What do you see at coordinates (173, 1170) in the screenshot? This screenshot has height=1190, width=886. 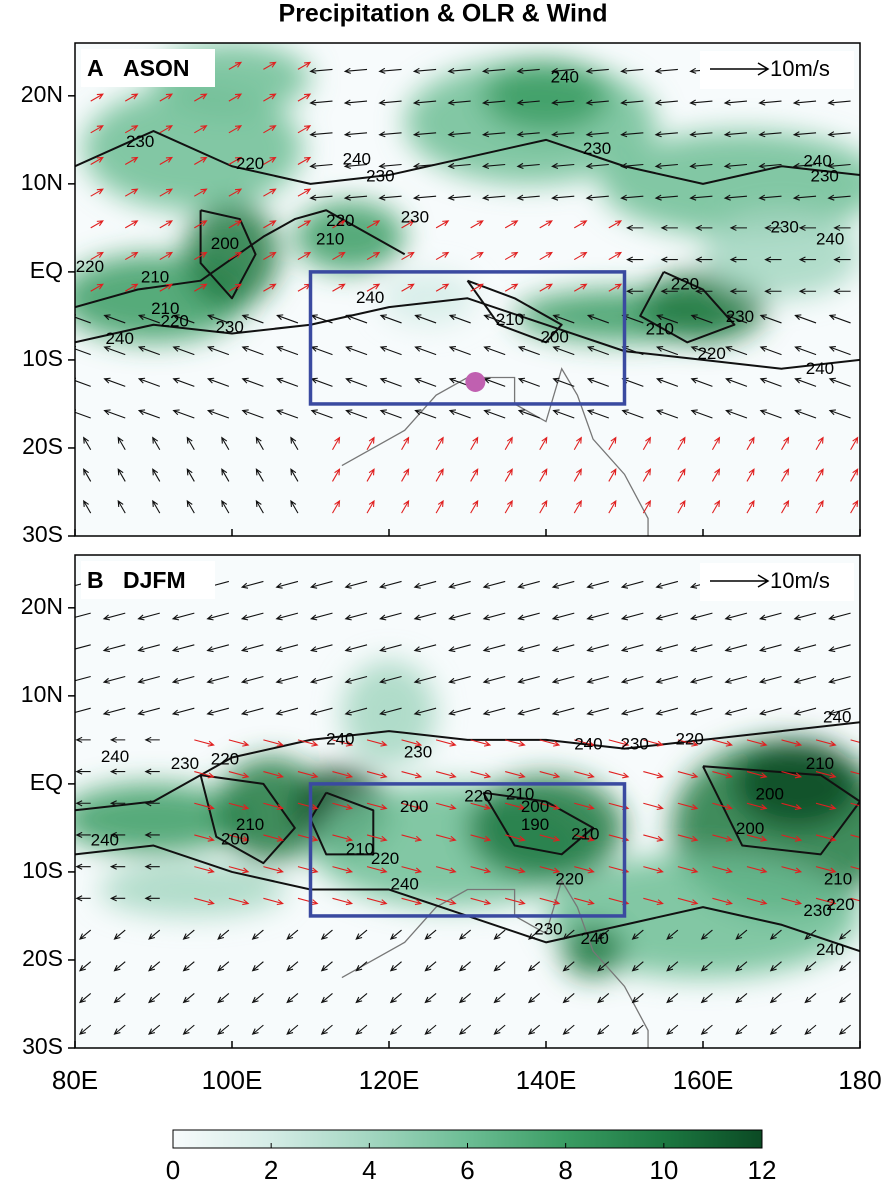 I see `colorbar-tick-label: 0` at bounding box center [173, 1170].